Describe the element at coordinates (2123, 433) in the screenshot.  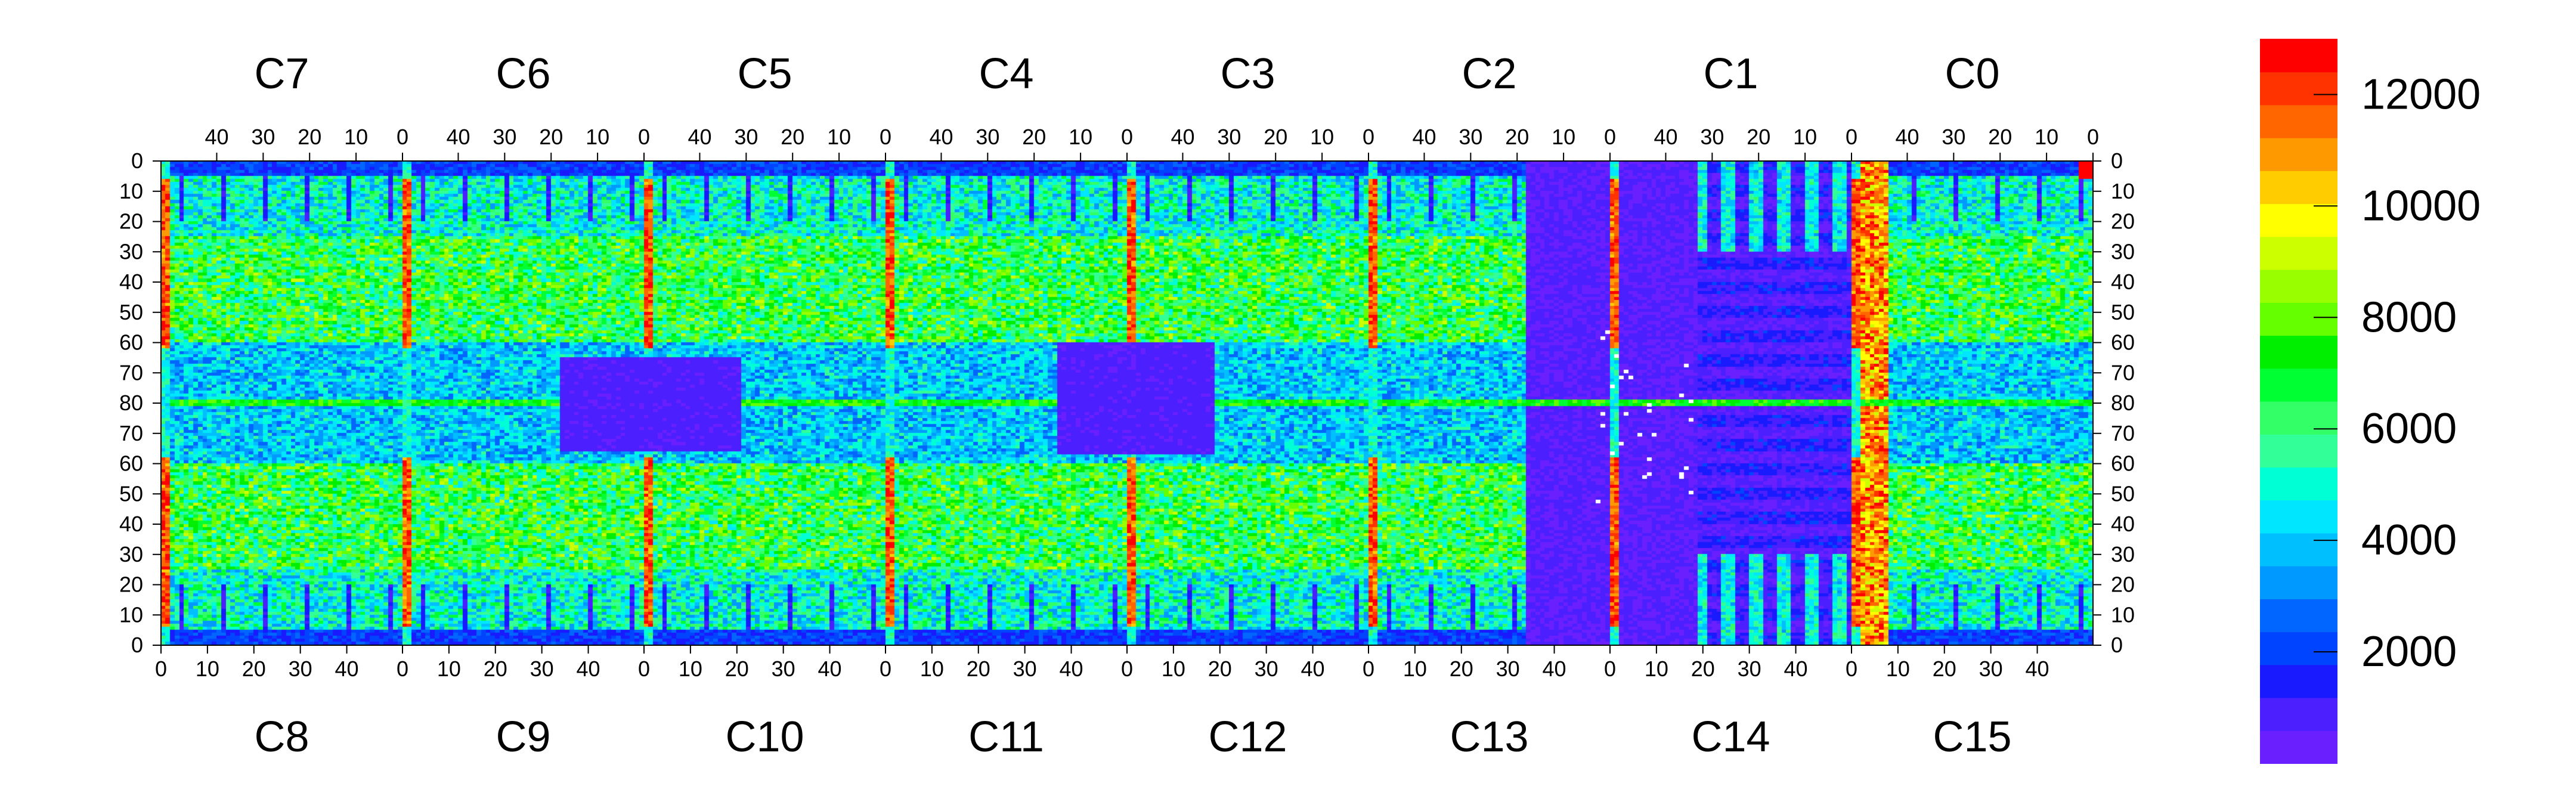
I see `right-y-tick-label: 70` at that location.